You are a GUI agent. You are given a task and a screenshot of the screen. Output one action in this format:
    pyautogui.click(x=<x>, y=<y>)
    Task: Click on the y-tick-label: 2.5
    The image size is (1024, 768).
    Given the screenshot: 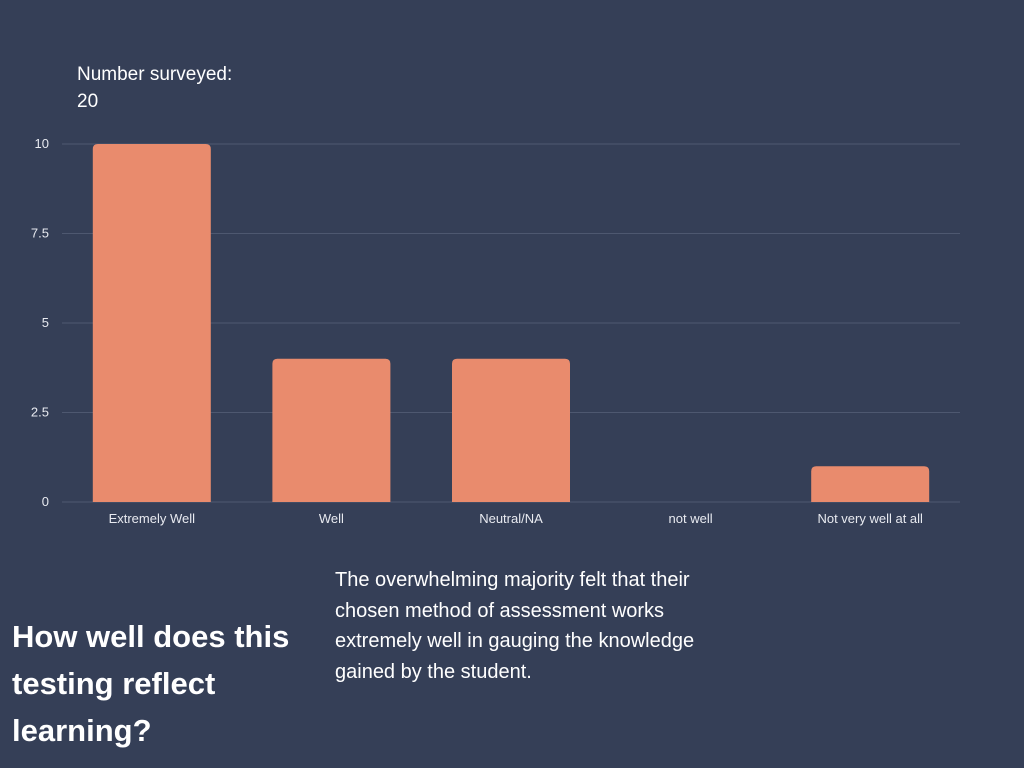 What is the action you would take?
    pyautogui.click(x=40, y=412)
    